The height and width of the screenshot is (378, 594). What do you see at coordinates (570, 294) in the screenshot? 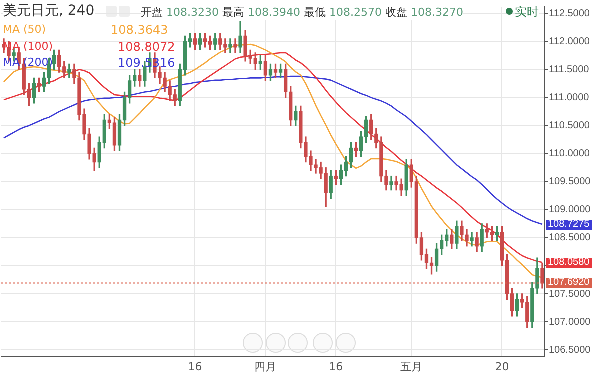
I see `y-tick-label: 107.5000` at bounding box center [570, 294].